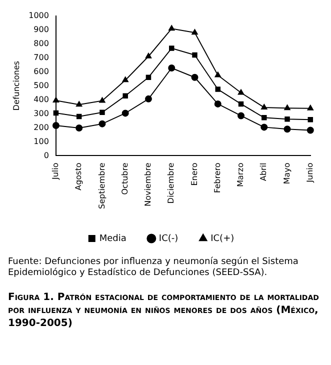 The height and width of the screenshot is (365, 331). I want to click on x-tick-label: Enero, so click(194, 174).